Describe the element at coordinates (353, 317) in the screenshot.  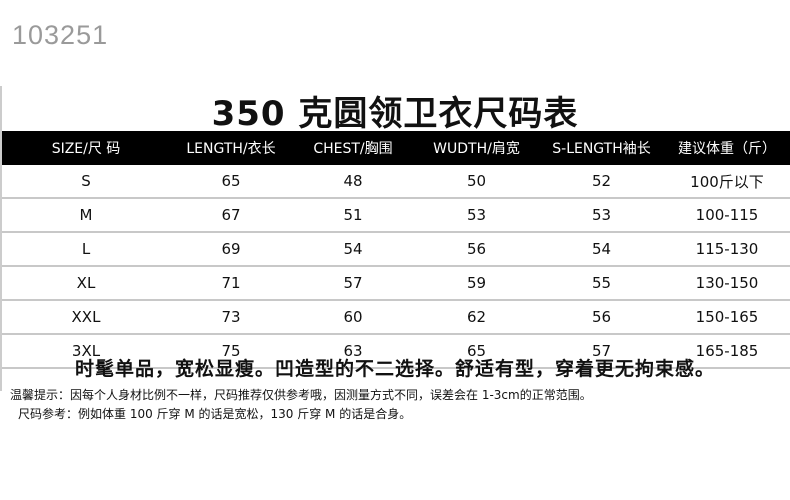
I see `table-cell: 60` at that location.